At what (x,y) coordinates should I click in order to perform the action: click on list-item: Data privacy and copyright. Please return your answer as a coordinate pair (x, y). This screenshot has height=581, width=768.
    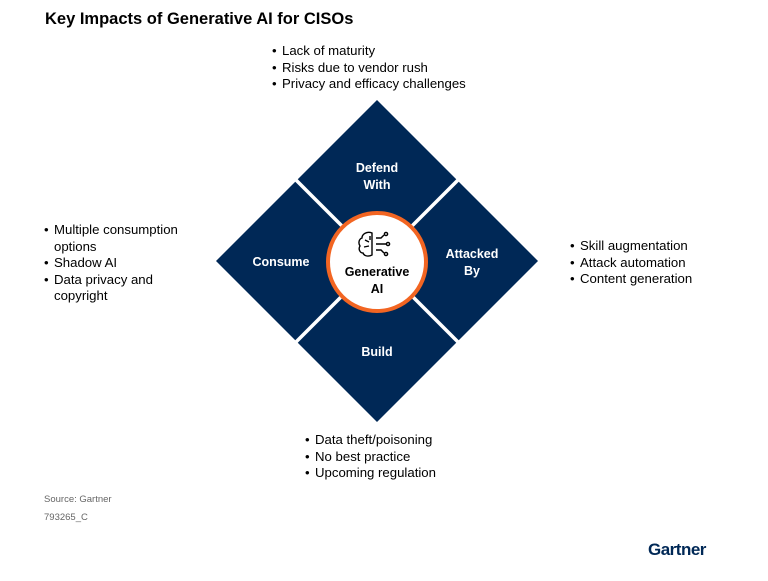
    Looking at the image, I should click on (109, 288).